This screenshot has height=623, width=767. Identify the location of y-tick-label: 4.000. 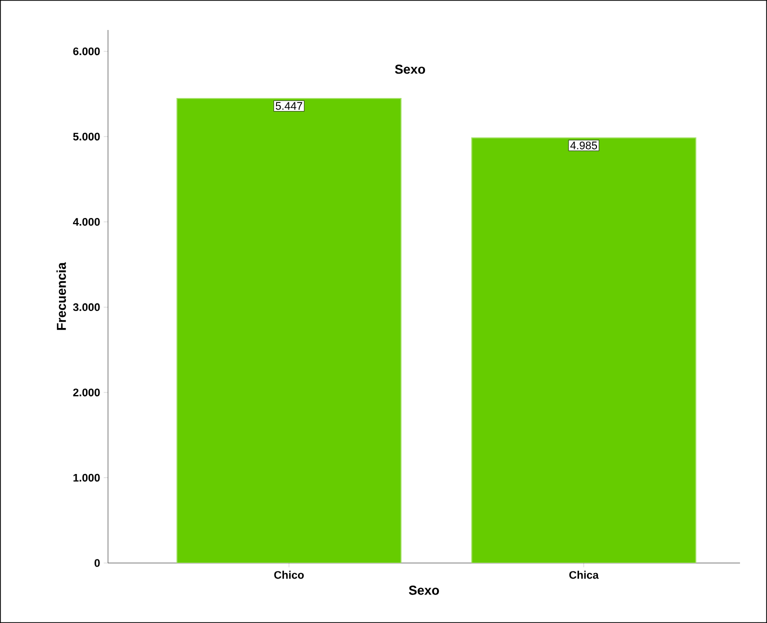
(86, 222).